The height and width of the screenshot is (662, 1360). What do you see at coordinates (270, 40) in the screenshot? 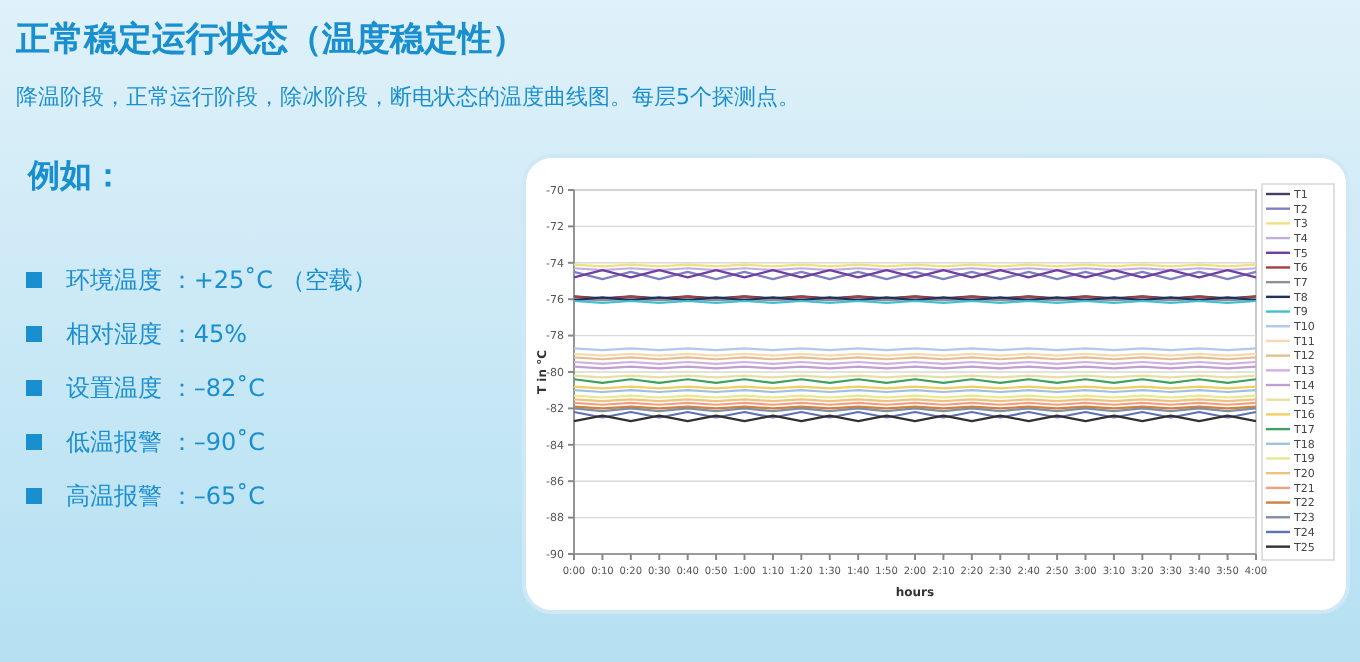
I see `text: 正常稳定运行状态（温度稳定性）` at bounding box center [270, 40].